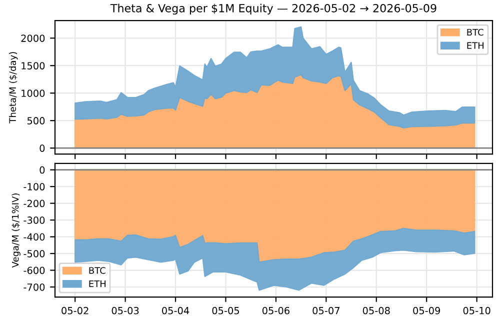 The image size is (500, 316). What do you see at coordinates (34, 204) in the screenshot?
I see `y-tick-label: -200` at bounding box center [34, 204].